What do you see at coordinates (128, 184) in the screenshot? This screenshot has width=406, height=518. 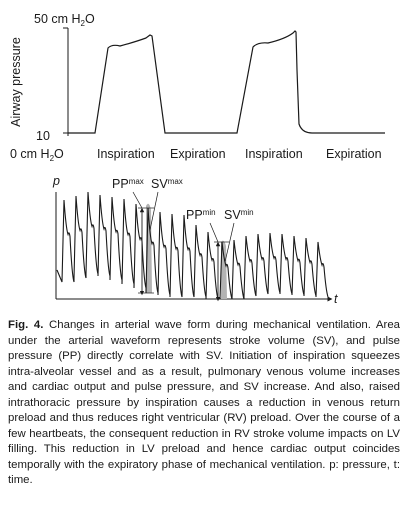 I see `pp-max-label: PPmax` at bounding box center [128, 184].